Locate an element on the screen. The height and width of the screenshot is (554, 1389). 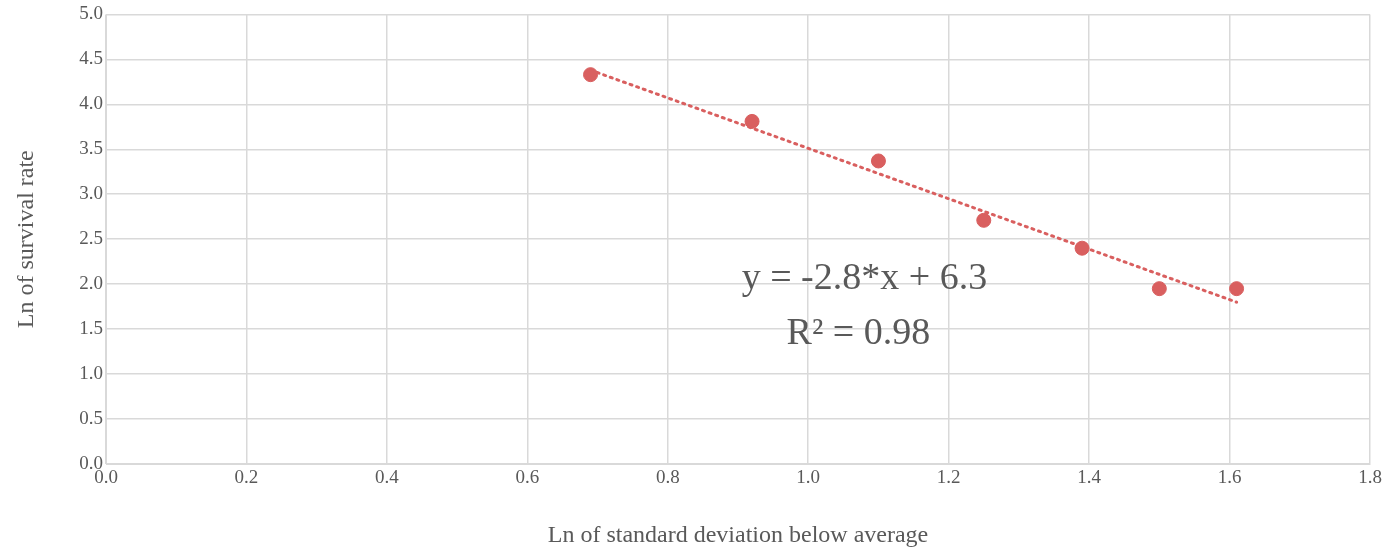
y-axis-title: Ln of survival rate is located at coordinates (24, 239).